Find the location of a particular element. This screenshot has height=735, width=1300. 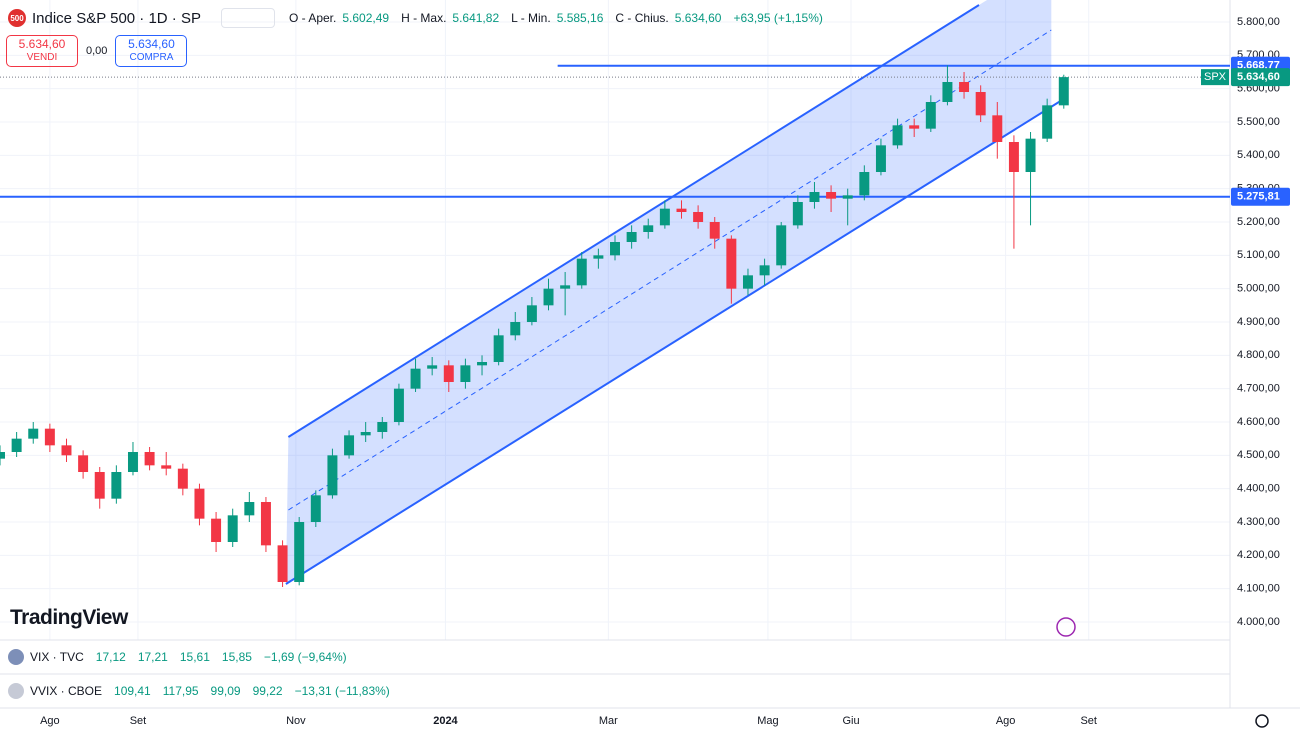

y-tick-label: 4.400,00 is located at coordinates (1258, 489).